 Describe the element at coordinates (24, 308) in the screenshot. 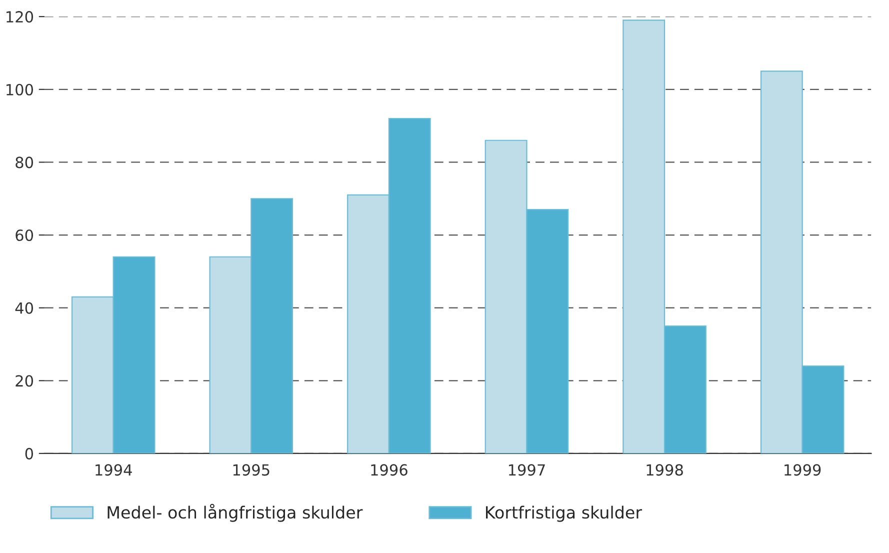

I see `y-tick-label: 40` at that location.